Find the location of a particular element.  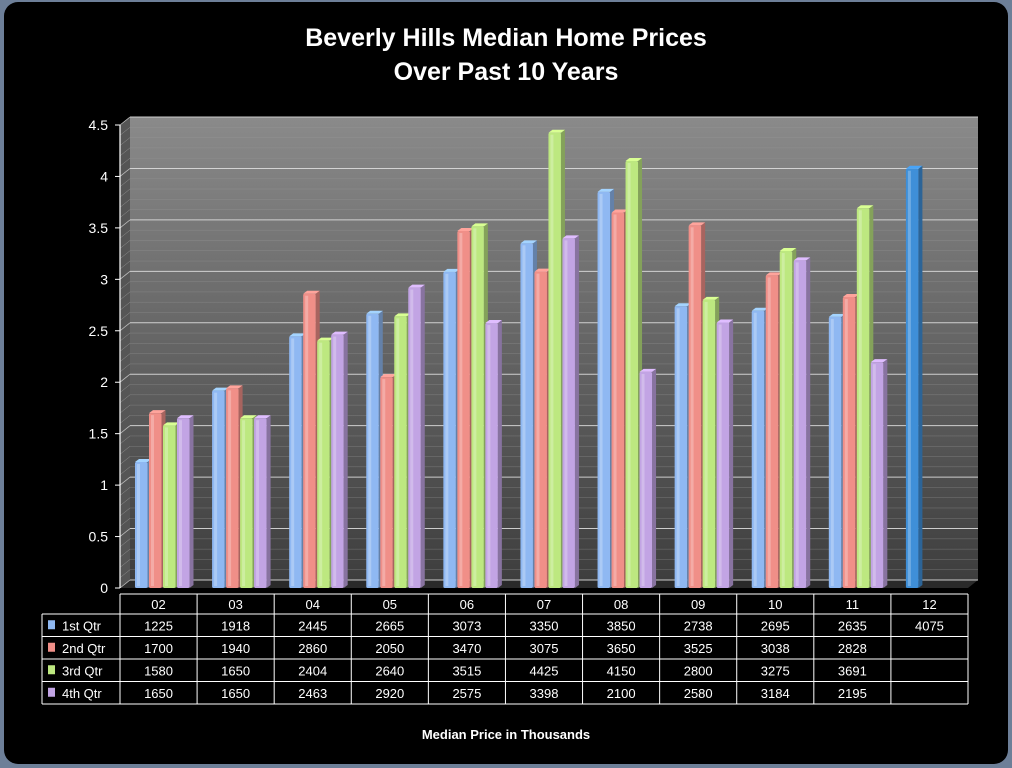

y-tick-label: 4 is located at coordinates (104, 176).